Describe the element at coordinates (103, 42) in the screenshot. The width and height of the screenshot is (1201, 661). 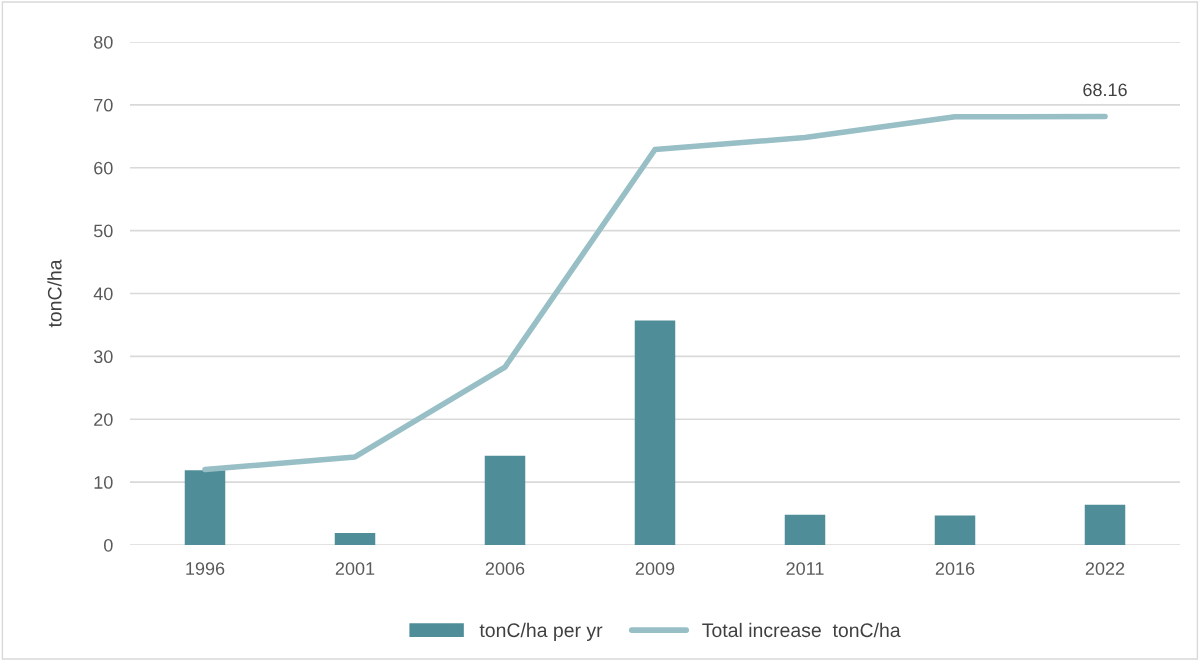
I see `y-tick-label: 80` at that location.